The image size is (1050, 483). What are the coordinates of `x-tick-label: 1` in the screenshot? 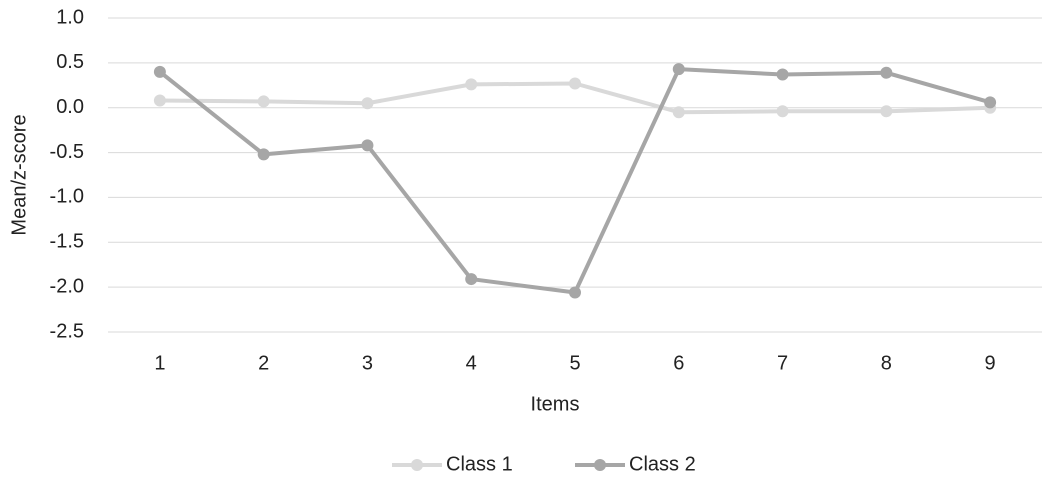 It's located at (159, 363).